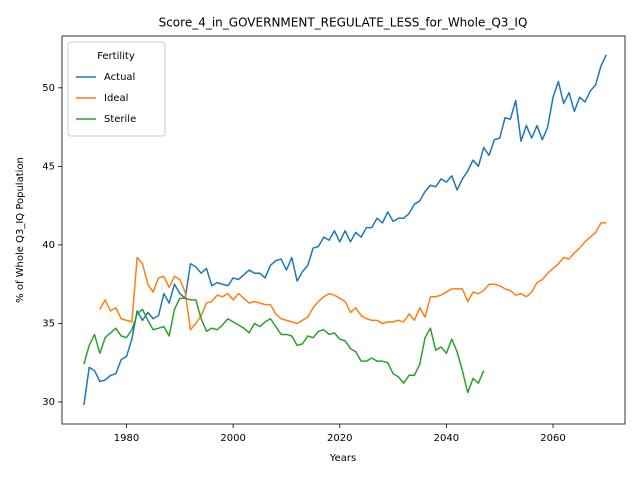  Describe the element at coordinates (284, 345) in the screenshot. I see `series-line` at that location.